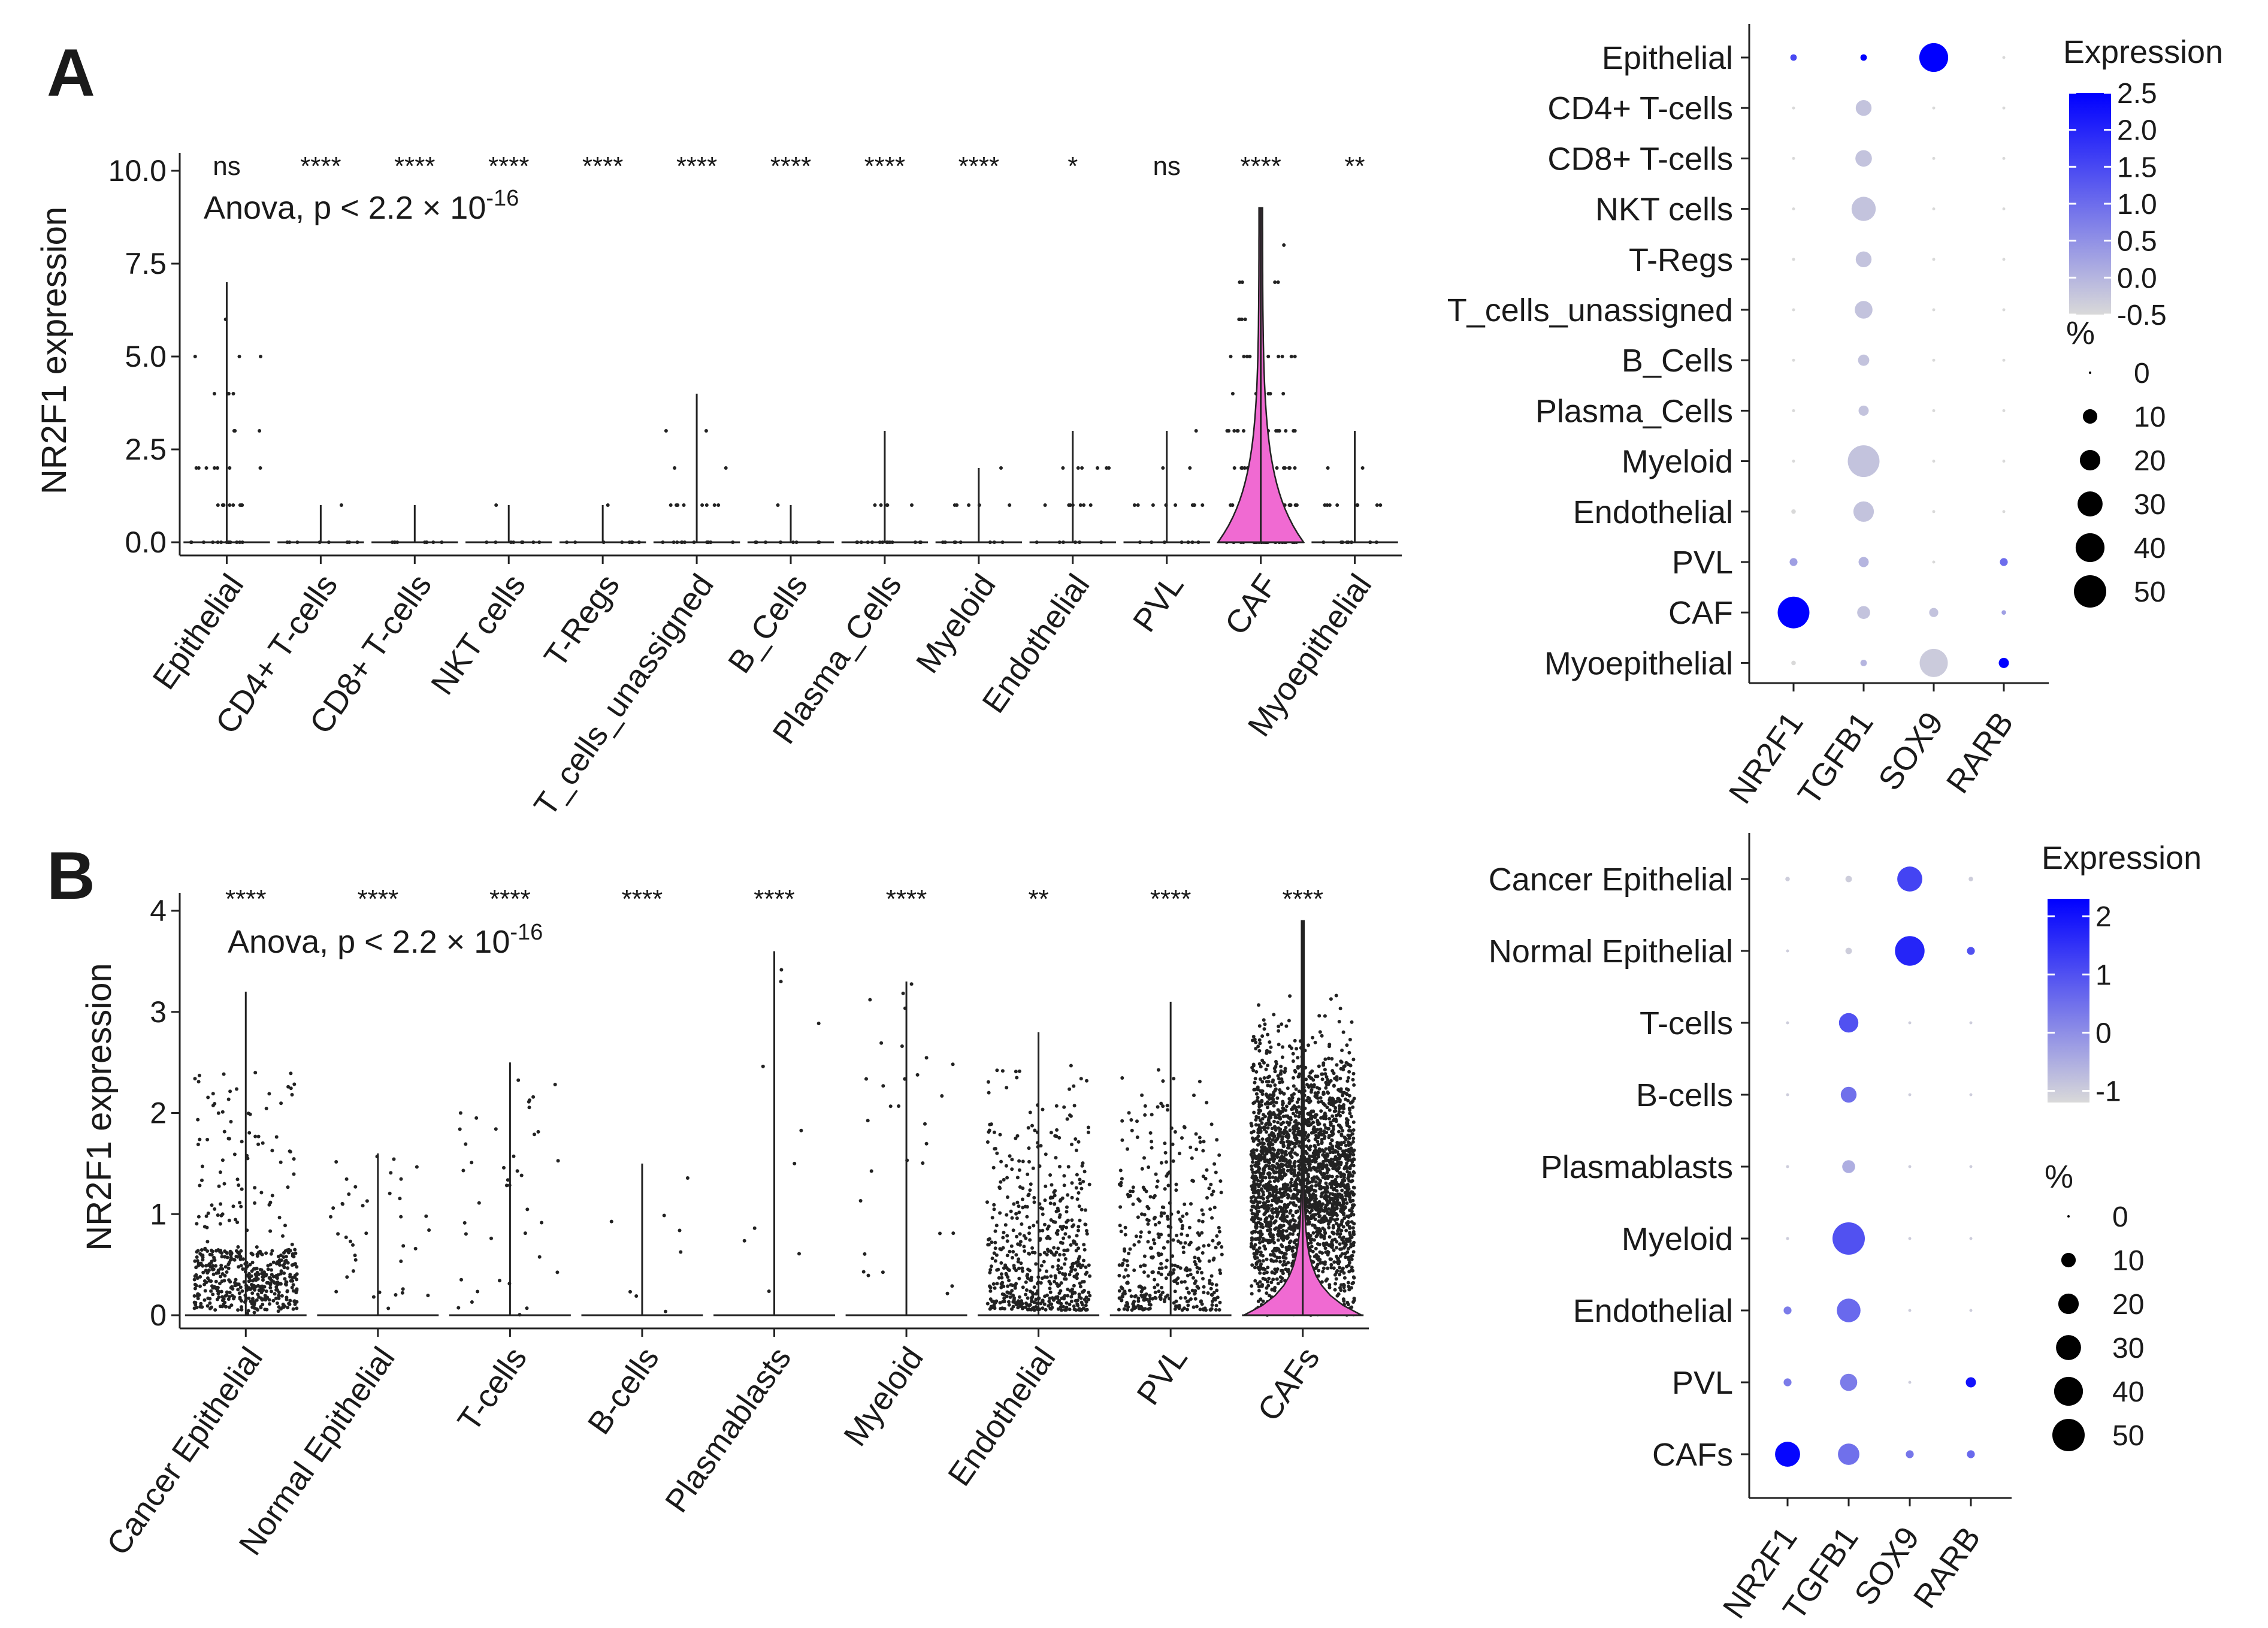  What do you see at coordinates (1664, 210) in the screenshot?
I see `row-label: NKT cells` at bounding box center [1664, 210].